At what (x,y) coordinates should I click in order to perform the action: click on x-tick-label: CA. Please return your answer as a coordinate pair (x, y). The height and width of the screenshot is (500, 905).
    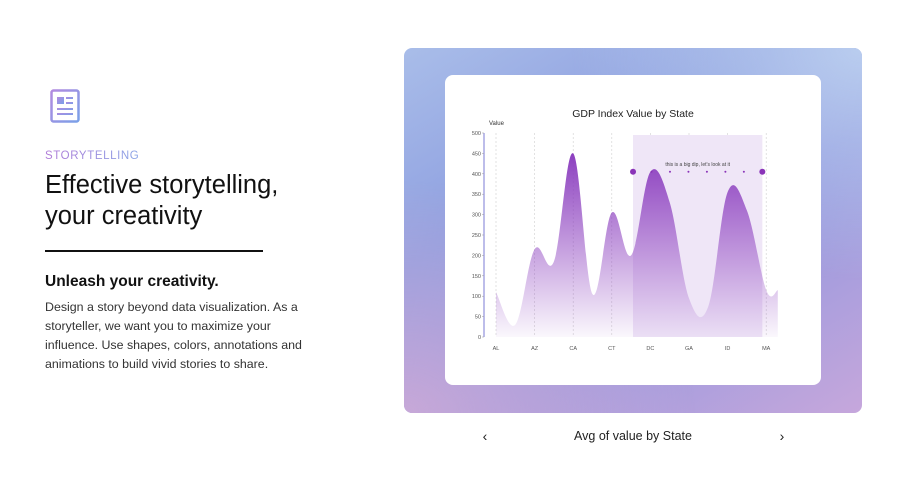
    Looking at the image, I should click on (573, 349).